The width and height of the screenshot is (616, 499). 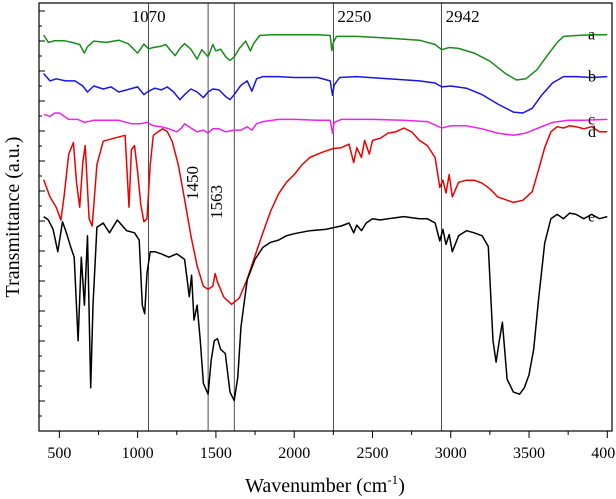 I want to click on series-c-line, so click(x=325, y=124).